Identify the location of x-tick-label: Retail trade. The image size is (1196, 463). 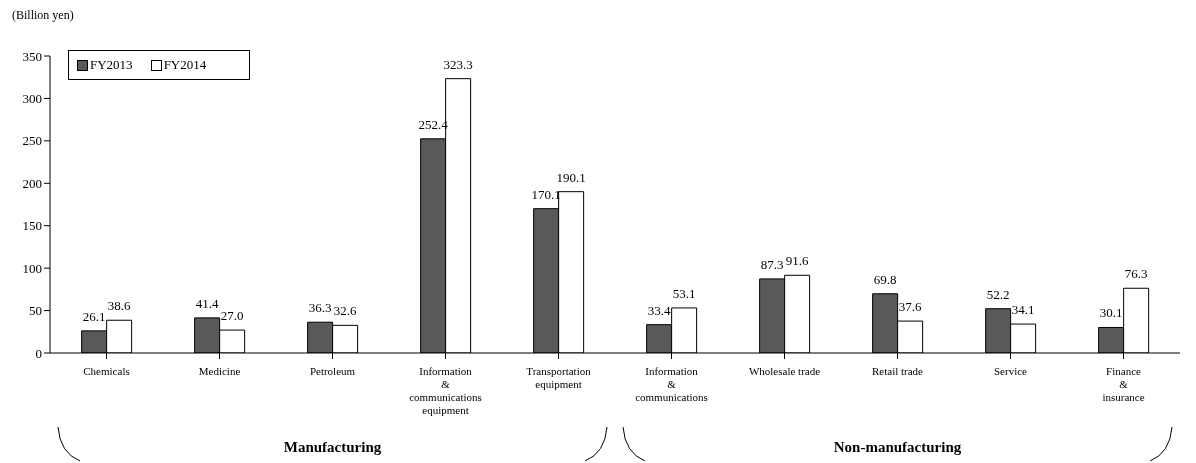
(897, 371).